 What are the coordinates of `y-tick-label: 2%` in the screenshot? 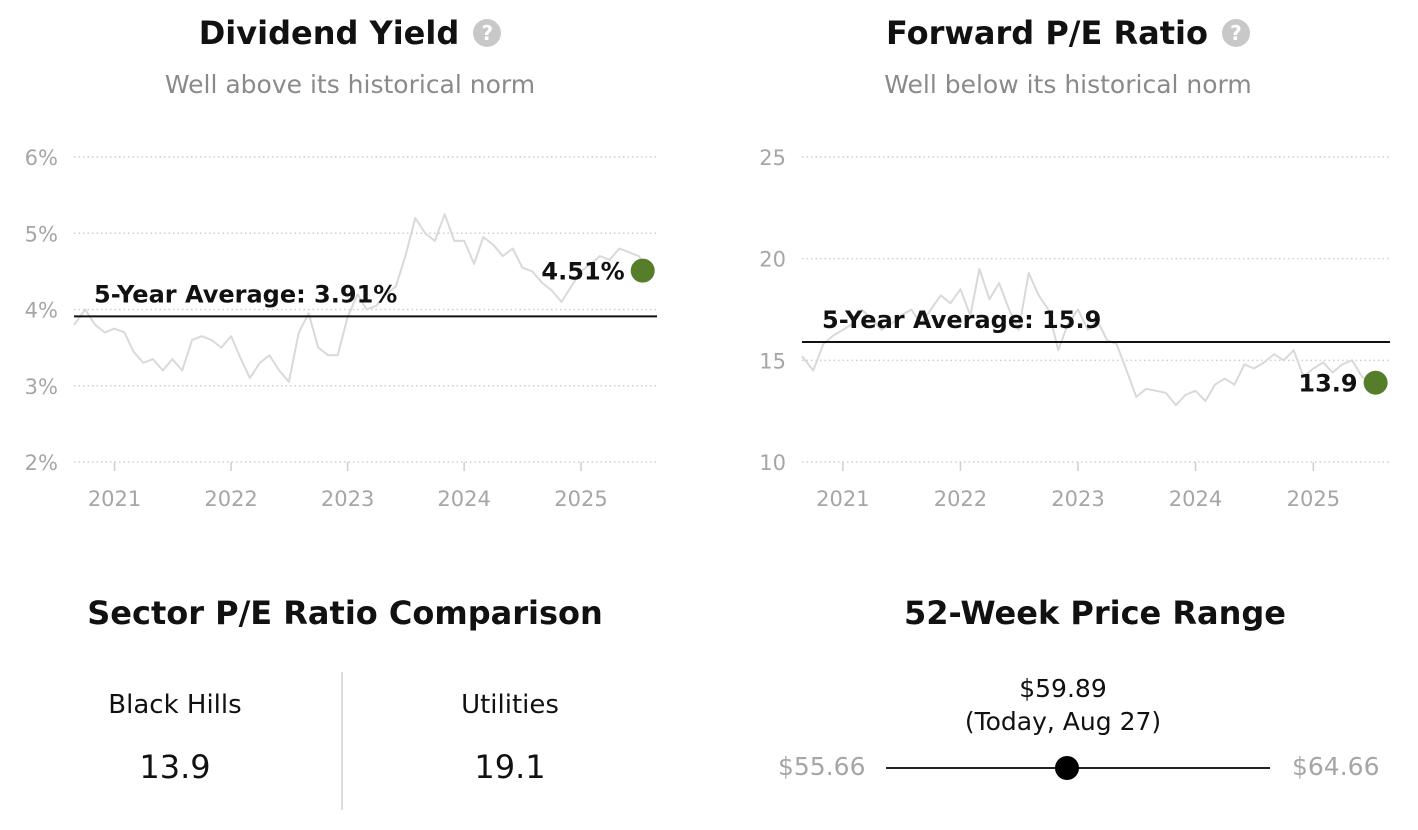 It's located at (41, 463).